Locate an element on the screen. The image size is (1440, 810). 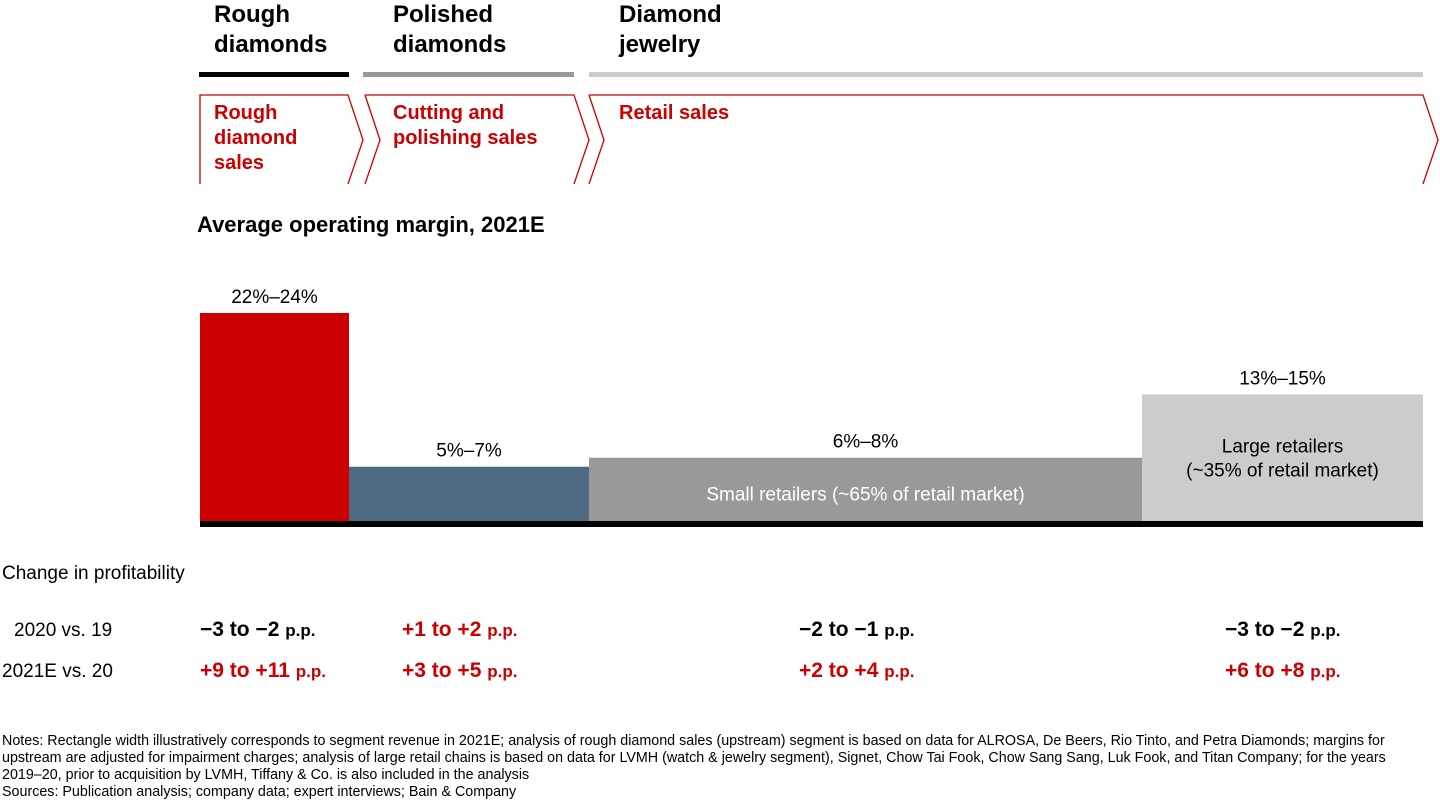
chart-baseline is located at coordinates (811, 524).